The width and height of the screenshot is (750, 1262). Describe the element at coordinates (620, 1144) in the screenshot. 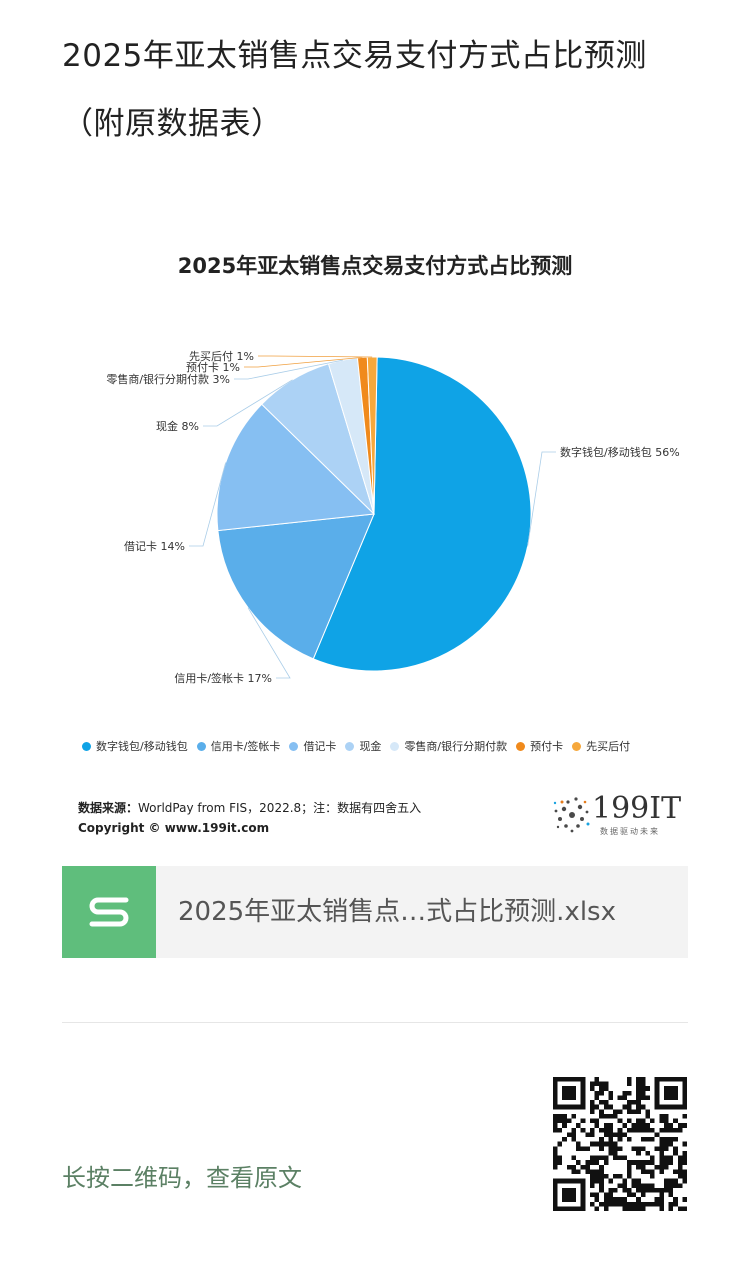

I see `qr-code` at that location.